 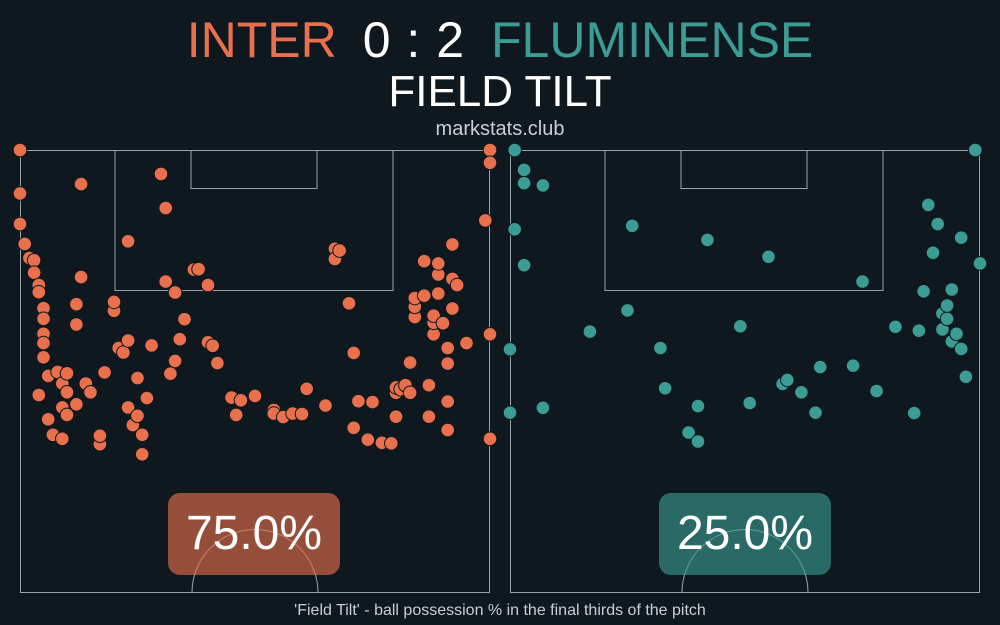 I want to click on match-title: INTER 0 : 2 FLUMINENSE, so click(x=500, y=40).